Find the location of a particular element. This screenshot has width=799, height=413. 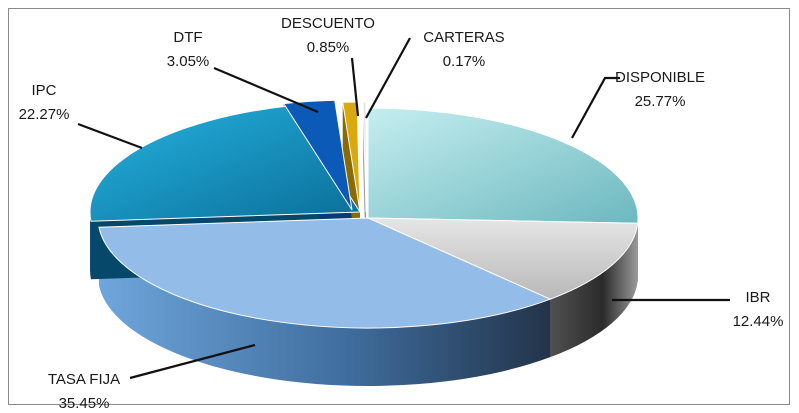

slice-value-label-ipc: 22.27% is located at coordinates (44, 114).